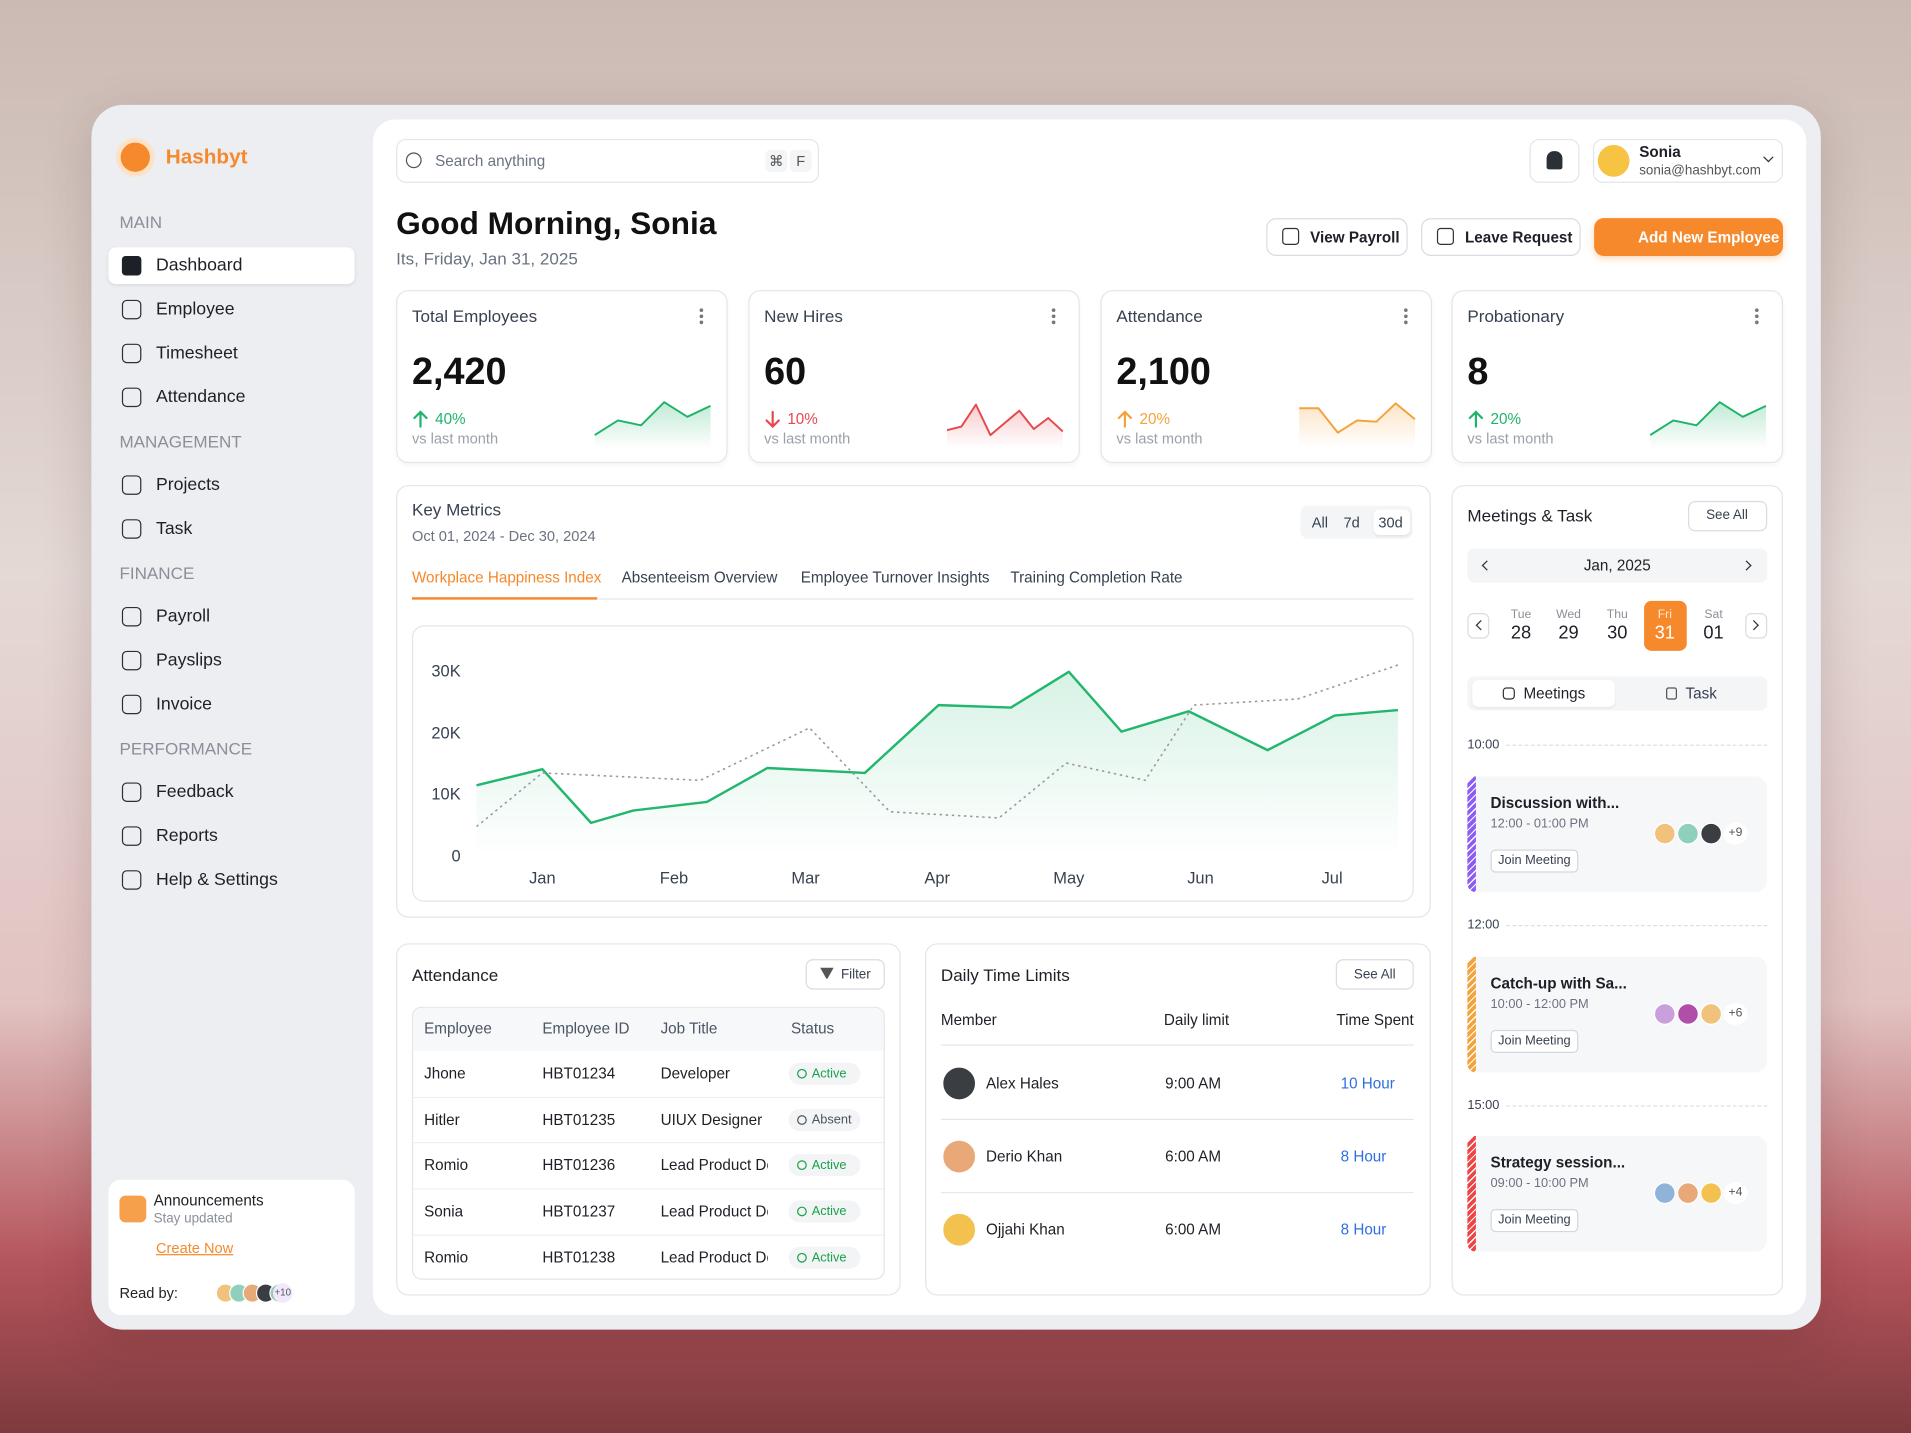 The height and width of the screenshot is (1433, 1911). What do you see at coordinates (413, 160) in the screenshot?
I see `search-icon` at bounding box center [413, 160].